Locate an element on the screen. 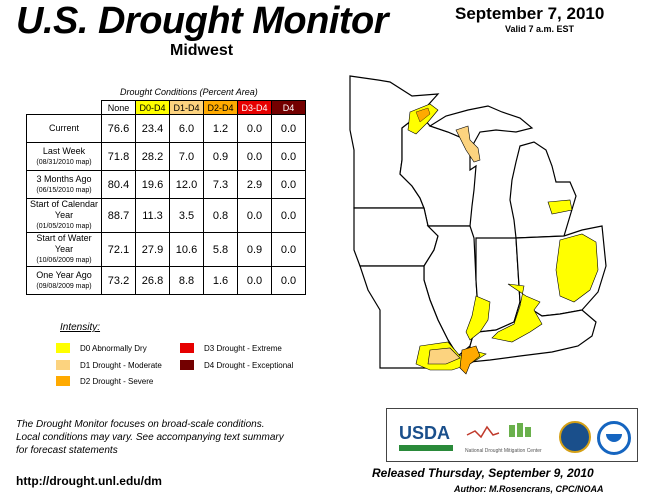 The height and width of the screenshot is (498, 670). row-label-date: (09/08/2009 map) is located at coordinates (64, 286).